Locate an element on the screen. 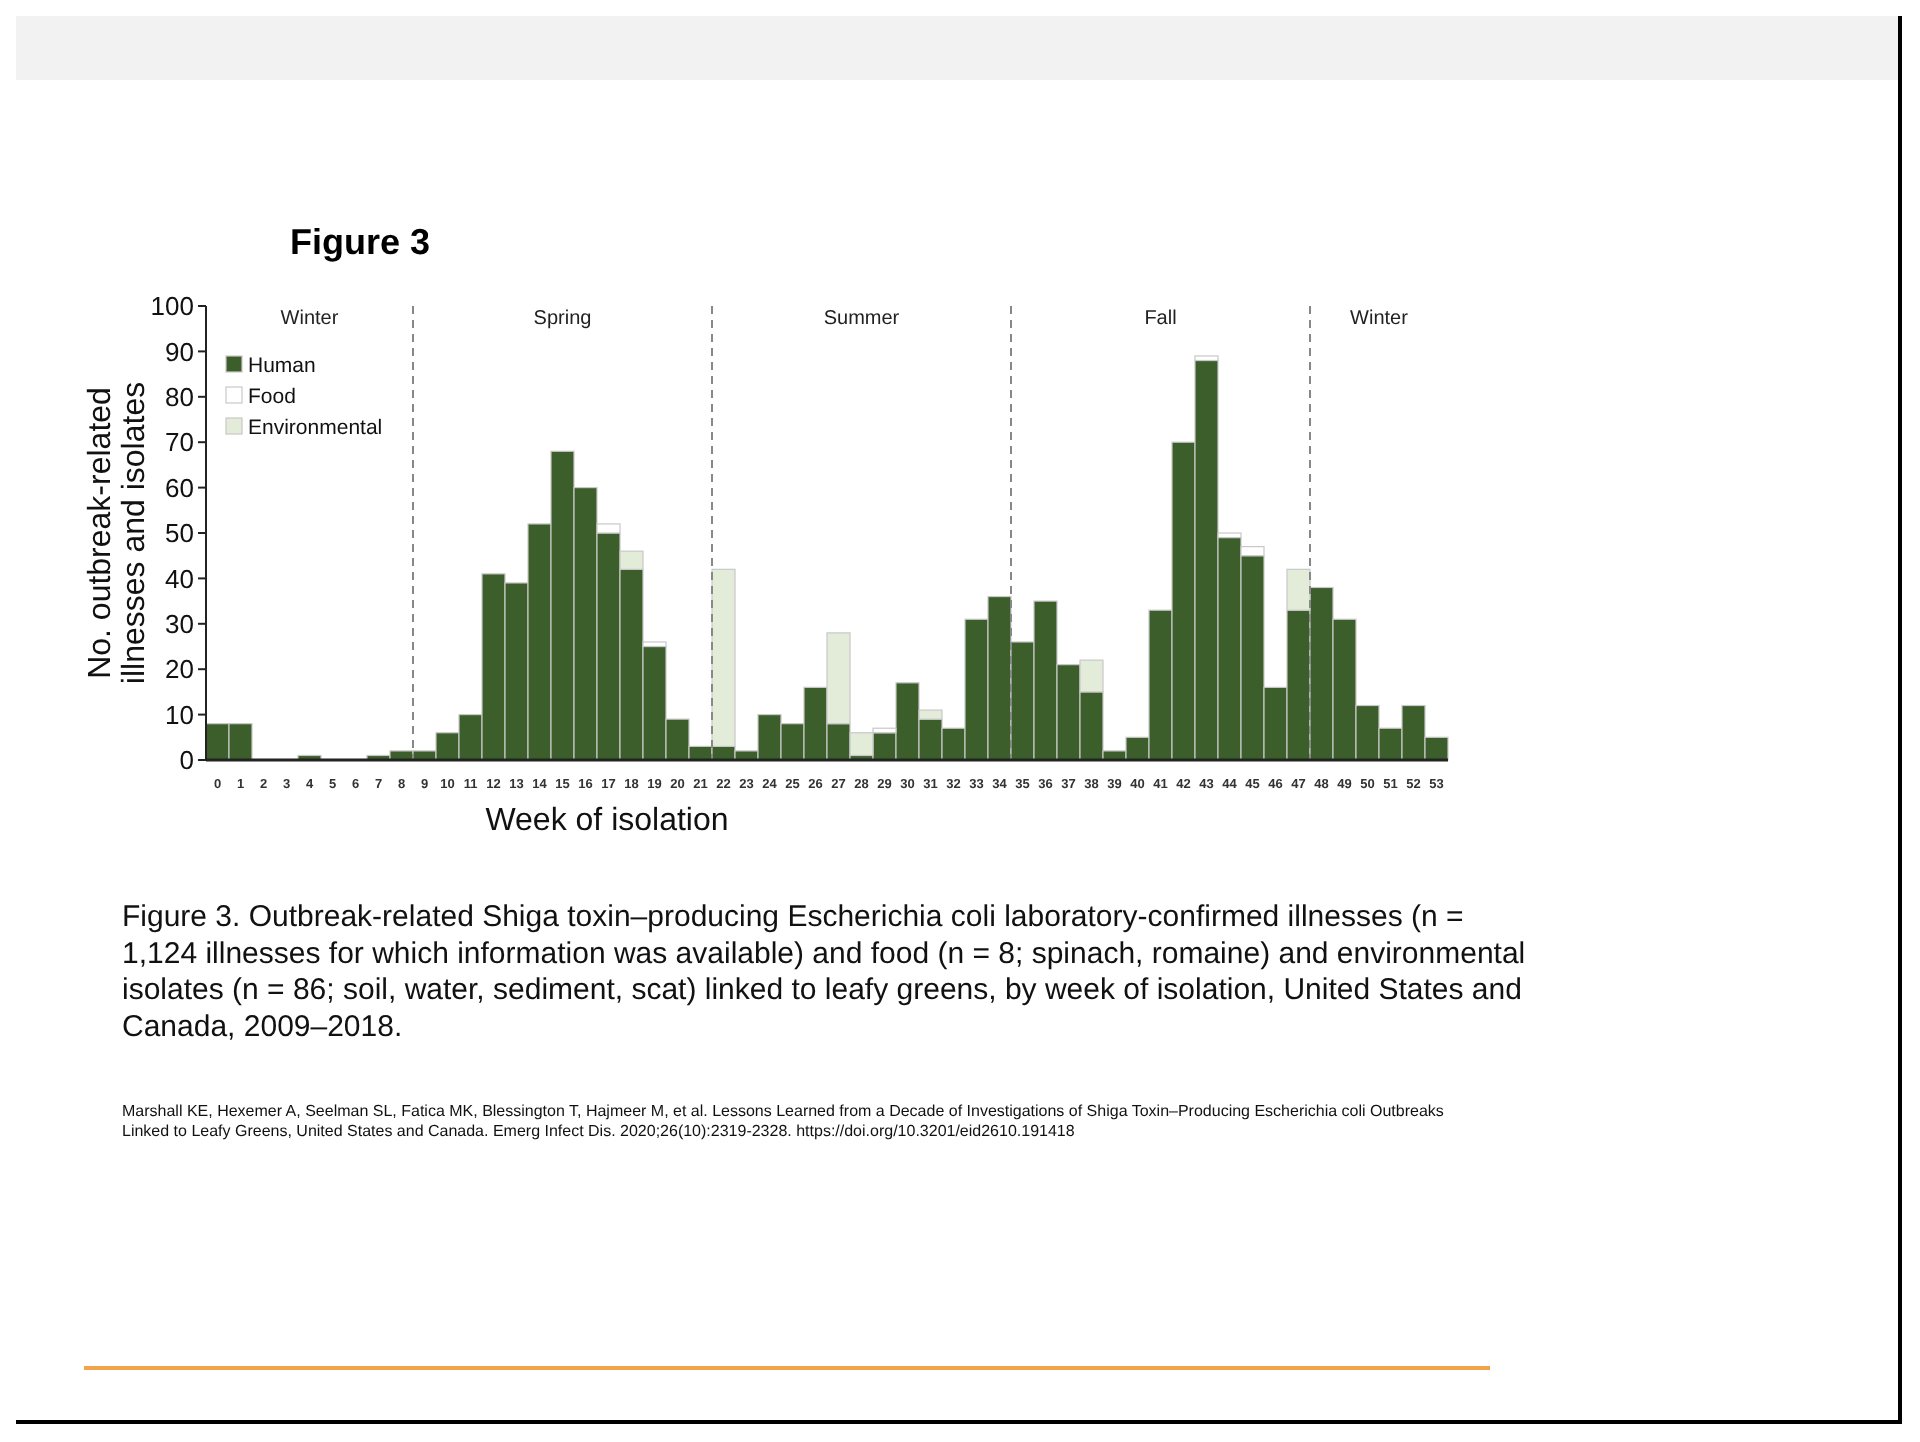 Image resolution: width=1920 pixels, height=1442 pixels. caption: Figure 3. Outbreak-related Shiga toxin–producing Escherichia coli laboratory-confirmed illnesses (n = 1,124 illnesses for which information was available) and food (n = 8; spinach, romaine) and environmental isolates (n = 86; soil, water, sediment, scat) linked to leafy greens, by week of isolation, United States and Canada, 2009–2018. is located at coordinates (824, 972).